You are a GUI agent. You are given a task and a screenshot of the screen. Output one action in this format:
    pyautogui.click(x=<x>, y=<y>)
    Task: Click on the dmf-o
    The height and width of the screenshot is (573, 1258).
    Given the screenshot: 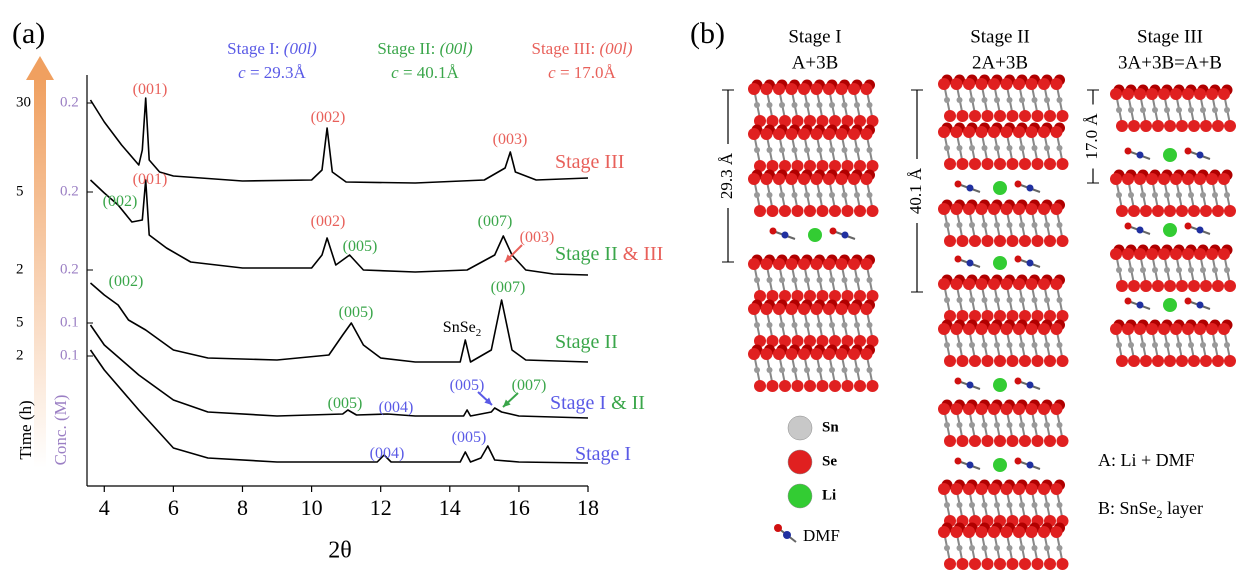 What is the action you would take?
    pyautogui.click(x=833, y=231)
    